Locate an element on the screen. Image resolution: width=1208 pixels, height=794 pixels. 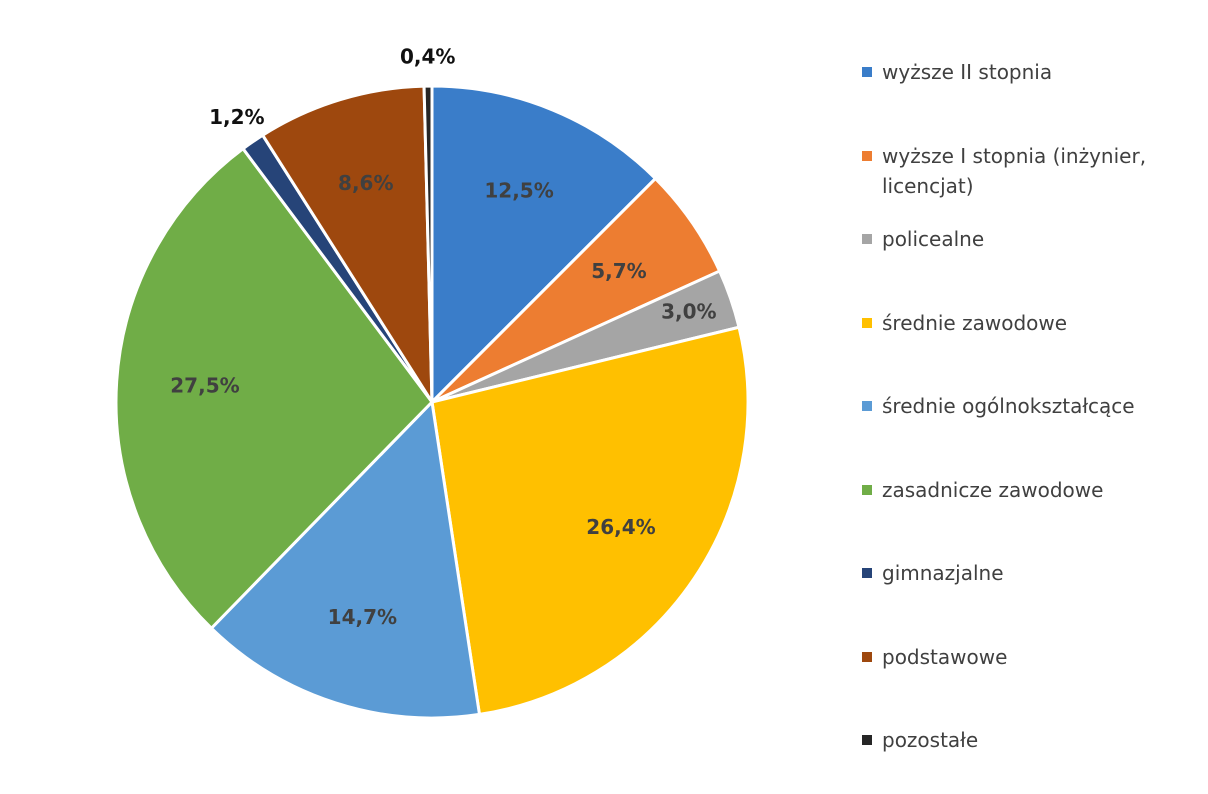
legend-item: średnie zawodowe is located at coordinates (1027, 323).